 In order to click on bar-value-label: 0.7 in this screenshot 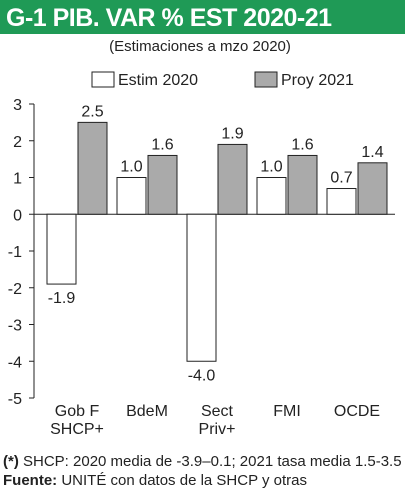, I will do `click(341, 178)`.